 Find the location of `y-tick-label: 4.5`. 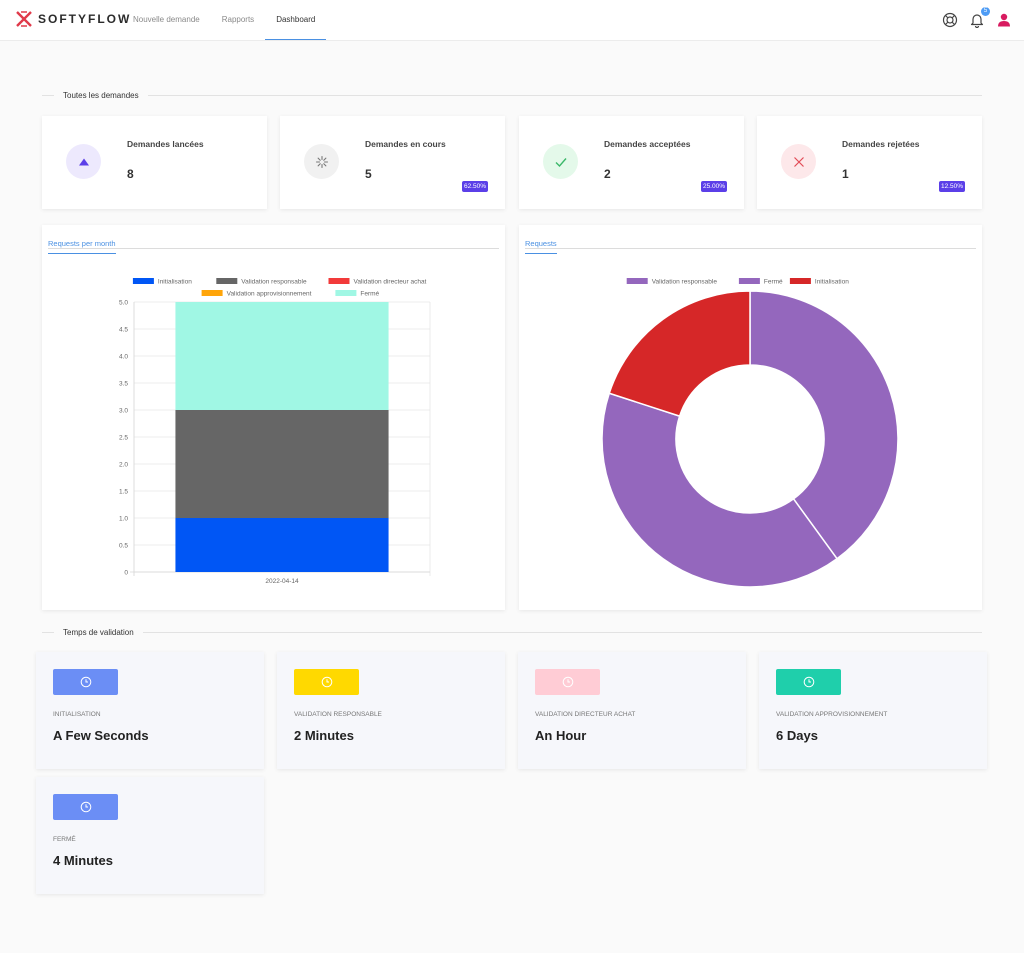

y-tick-label: 4.5 is located at coordinates (123, 330).